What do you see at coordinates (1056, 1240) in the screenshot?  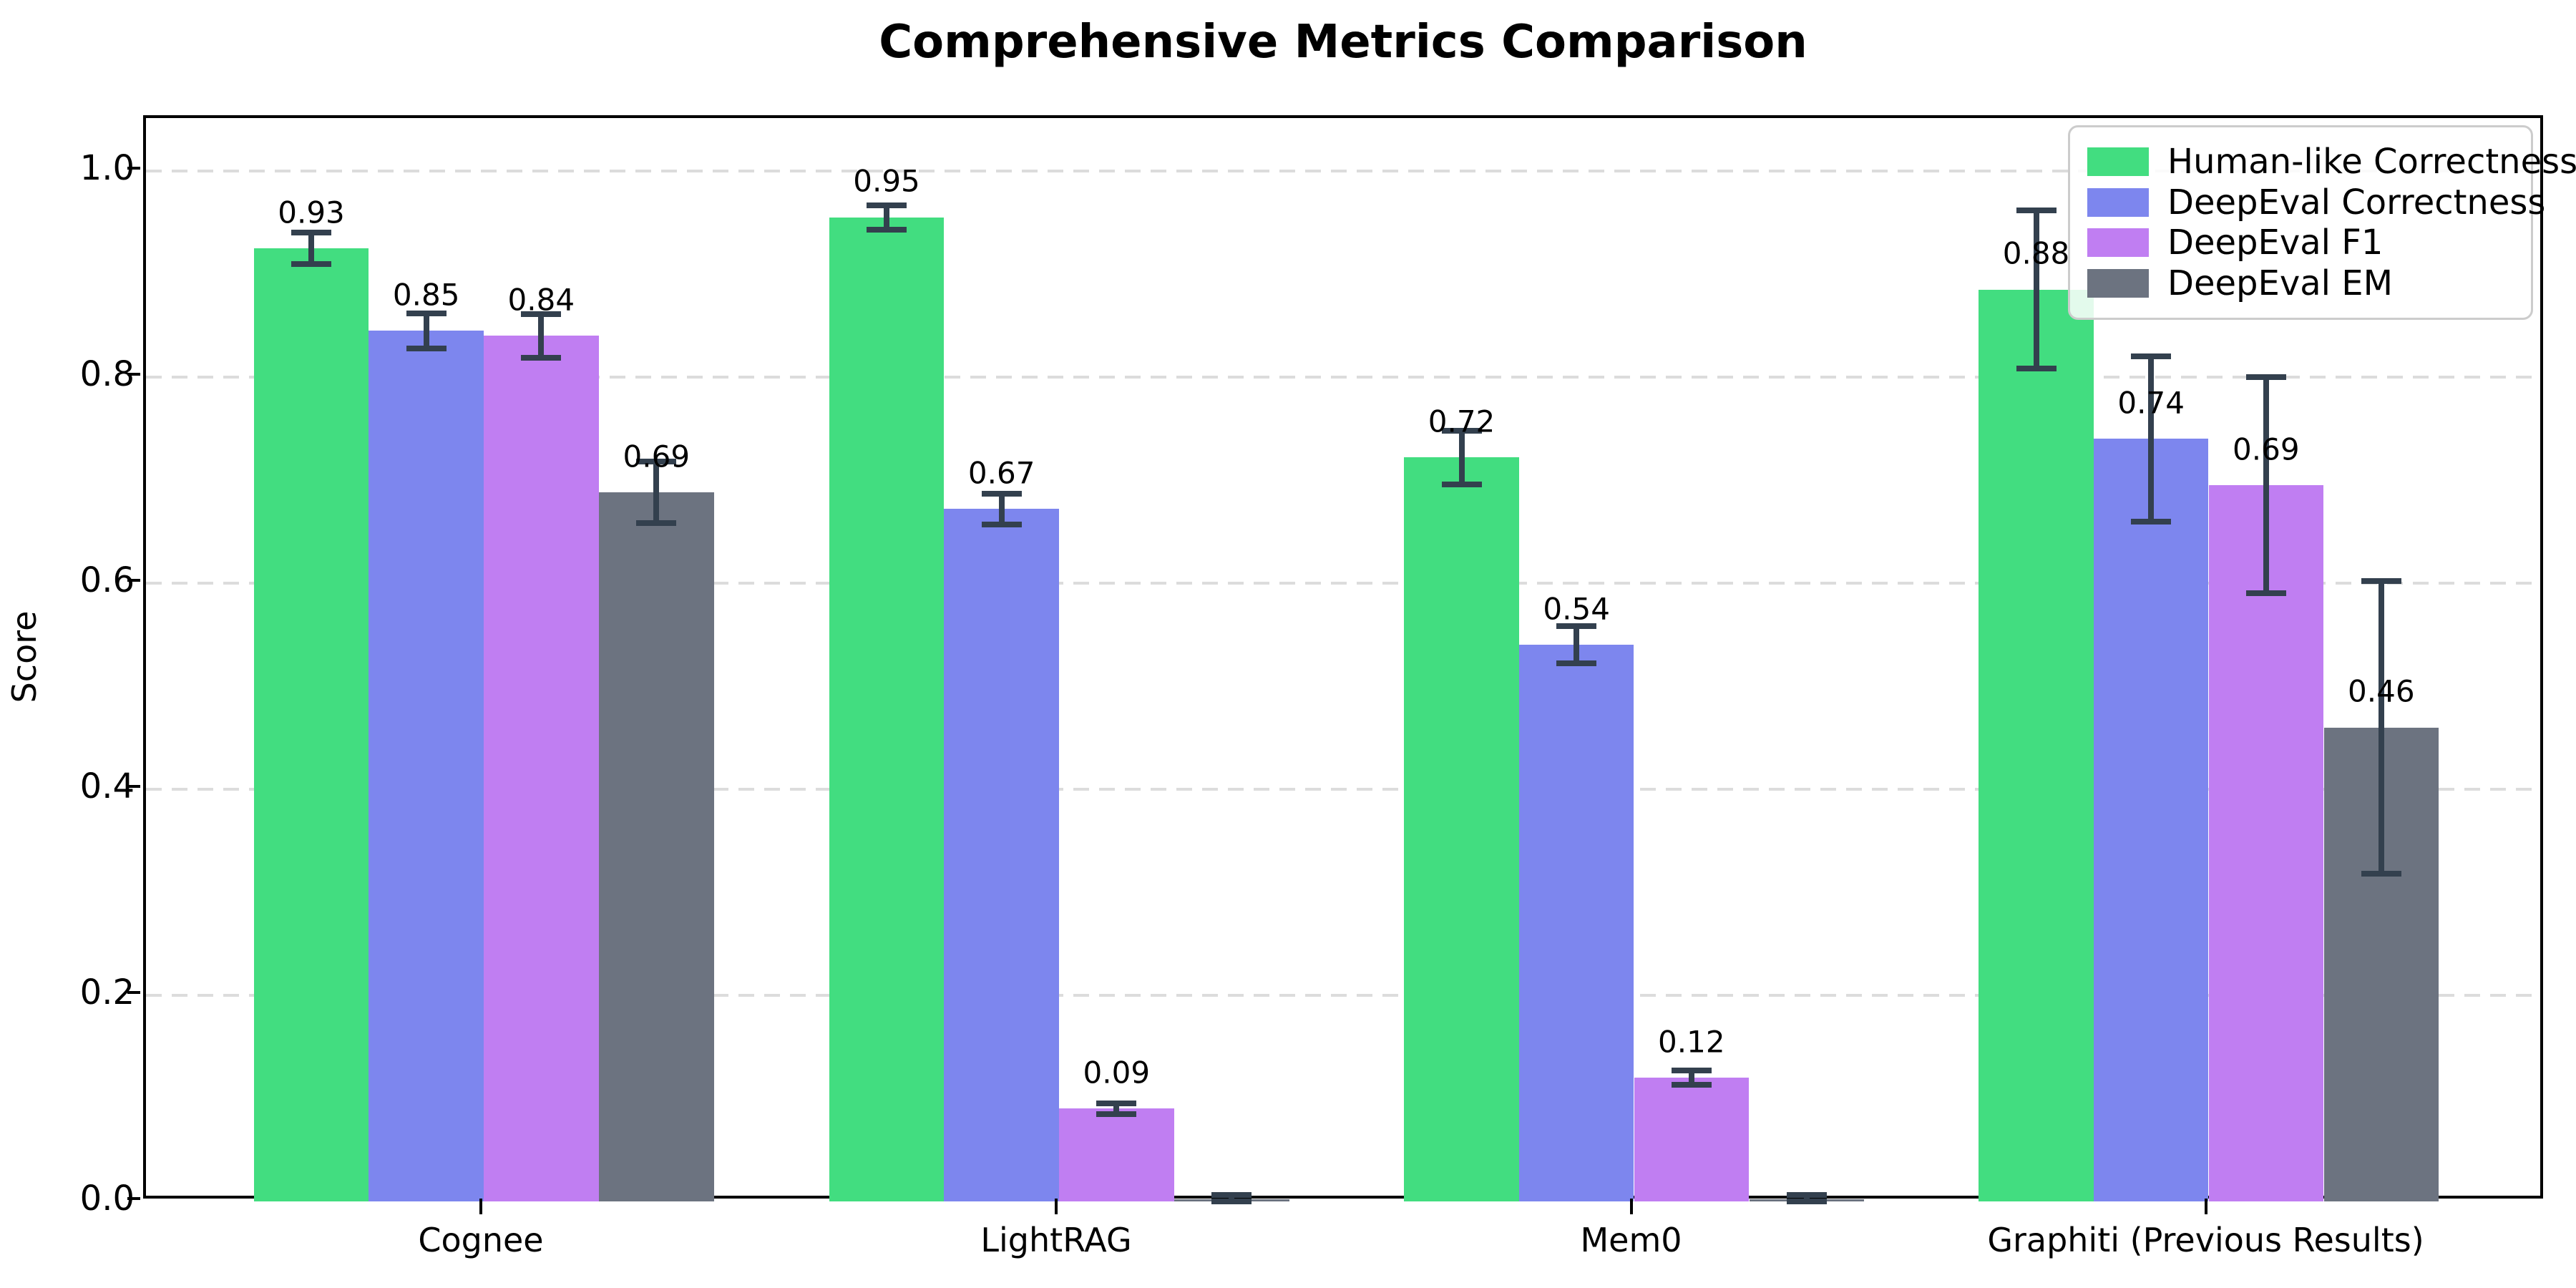 I see `x-tick-label: LightRAG` at bounding box center [1056, 1240].